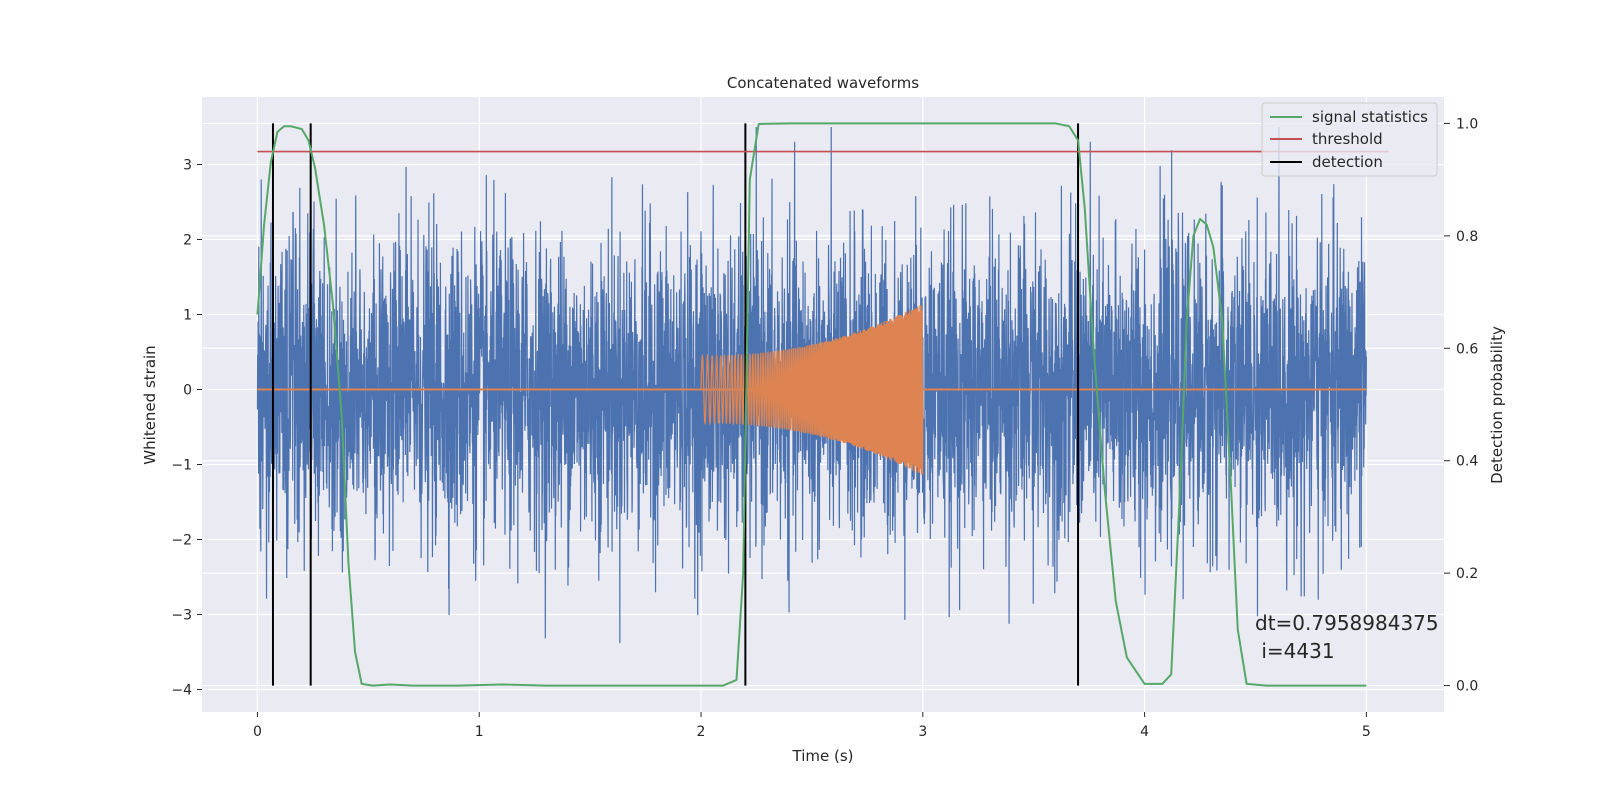  Describe the element at coordinates (1347, 162) in the screenshot. I see `legend-label-detection: detection` at that location.